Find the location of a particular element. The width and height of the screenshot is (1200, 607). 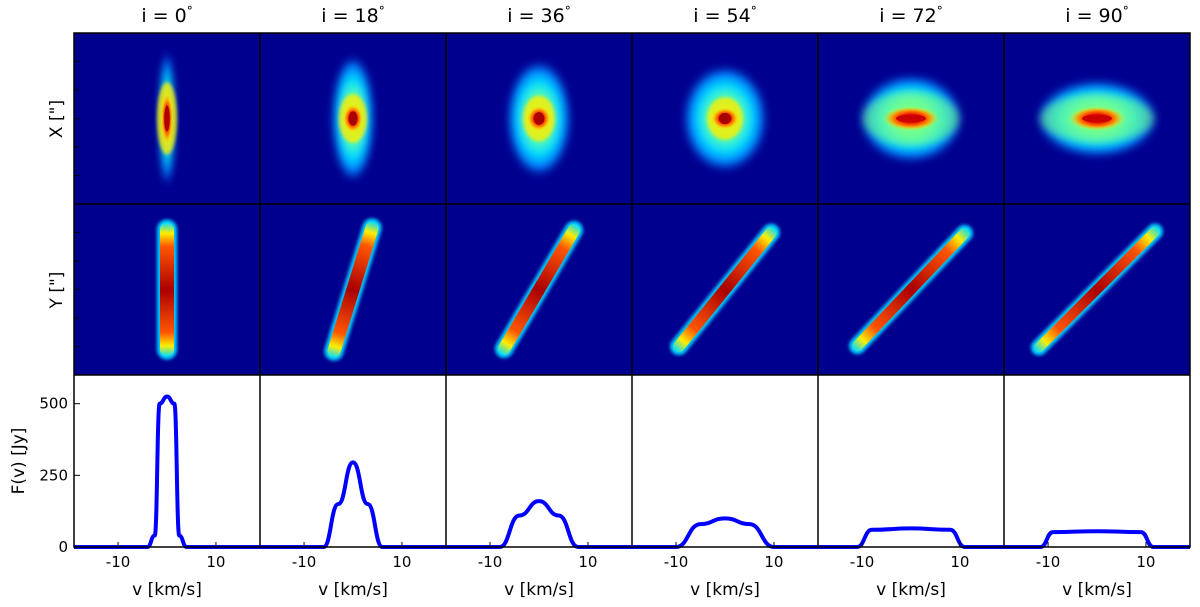

x-map-ylabel: X ["] is located at coordinates (57, 119).